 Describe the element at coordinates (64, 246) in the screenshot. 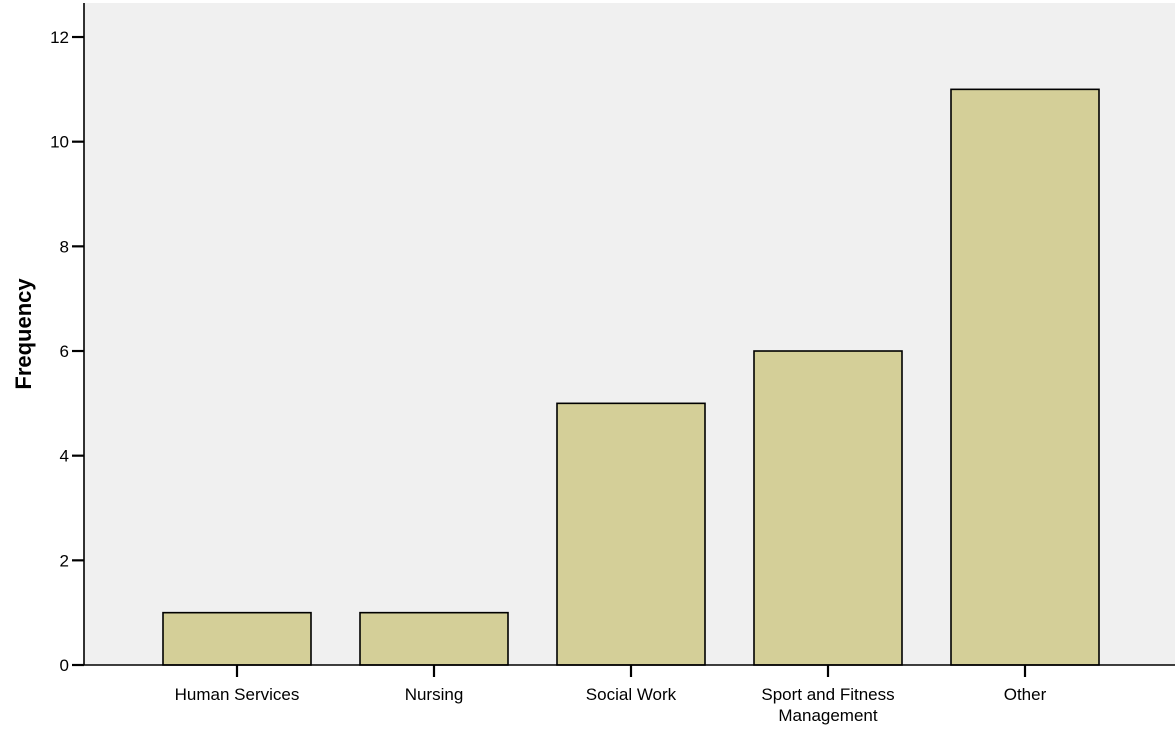

I see `y-tick-label: 8` at that location.